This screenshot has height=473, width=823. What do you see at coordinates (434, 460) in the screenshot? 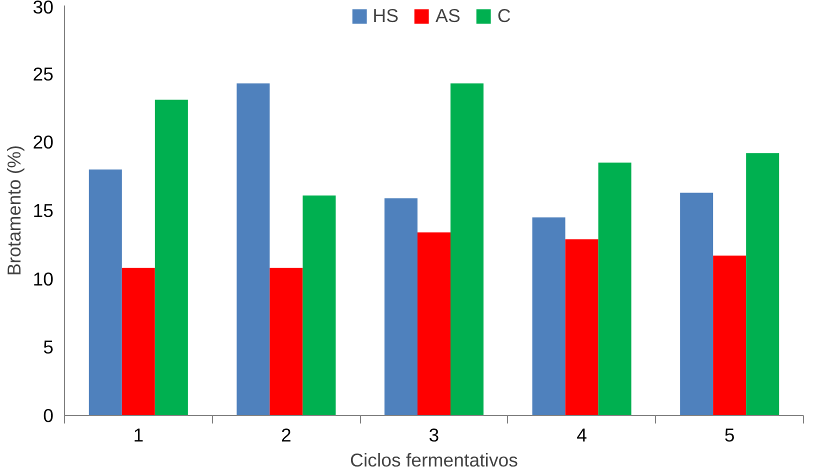
I see `x-axis-title: Ciclos fermentativos` at bounding box center [434, 460].